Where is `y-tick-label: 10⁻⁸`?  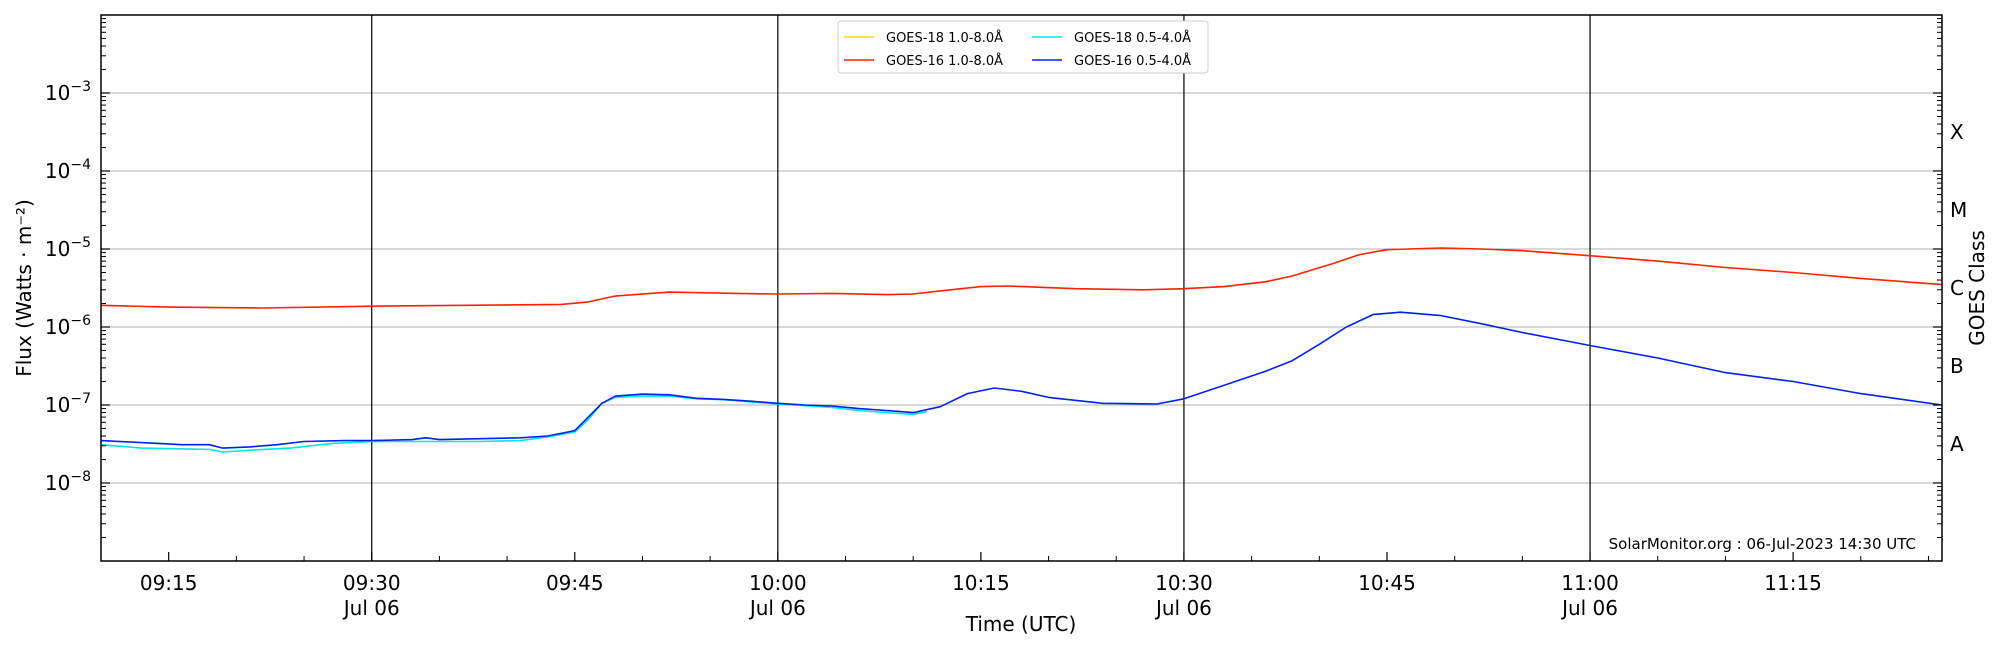
y-tick-label: 10⁻⁸ is located at coordinates (68, 482).